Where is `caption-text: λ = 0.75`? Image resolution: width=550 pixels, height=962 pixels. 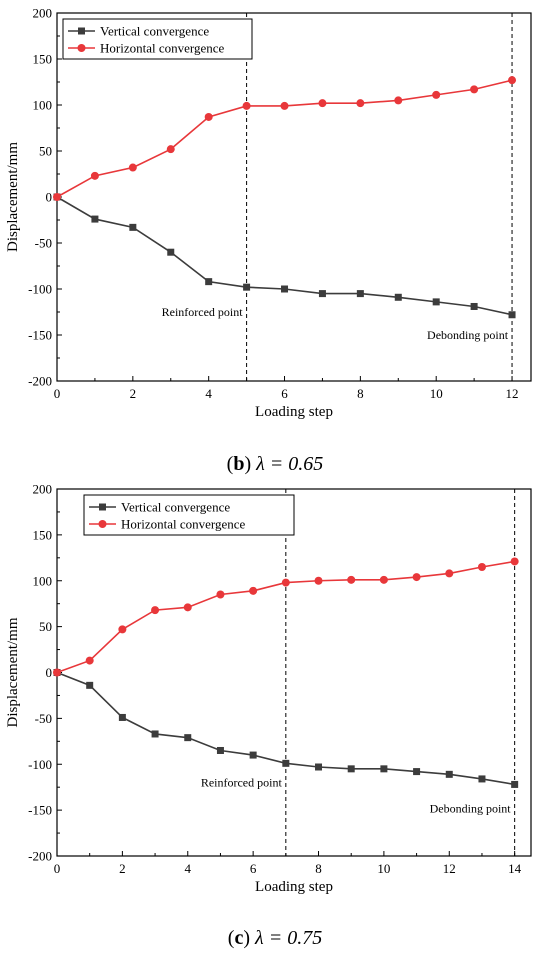 caption-text: λ = 0.75 is located at coordinates (286, 938).